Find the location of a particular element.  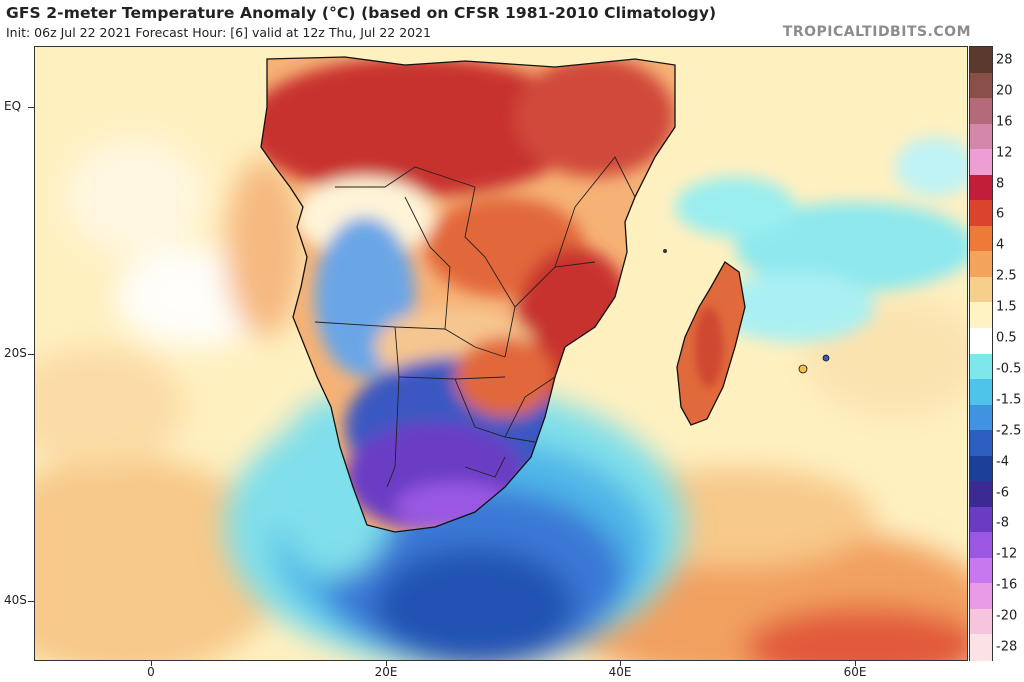

lon-label-60e: 60E is located at coordinates (855, 672).